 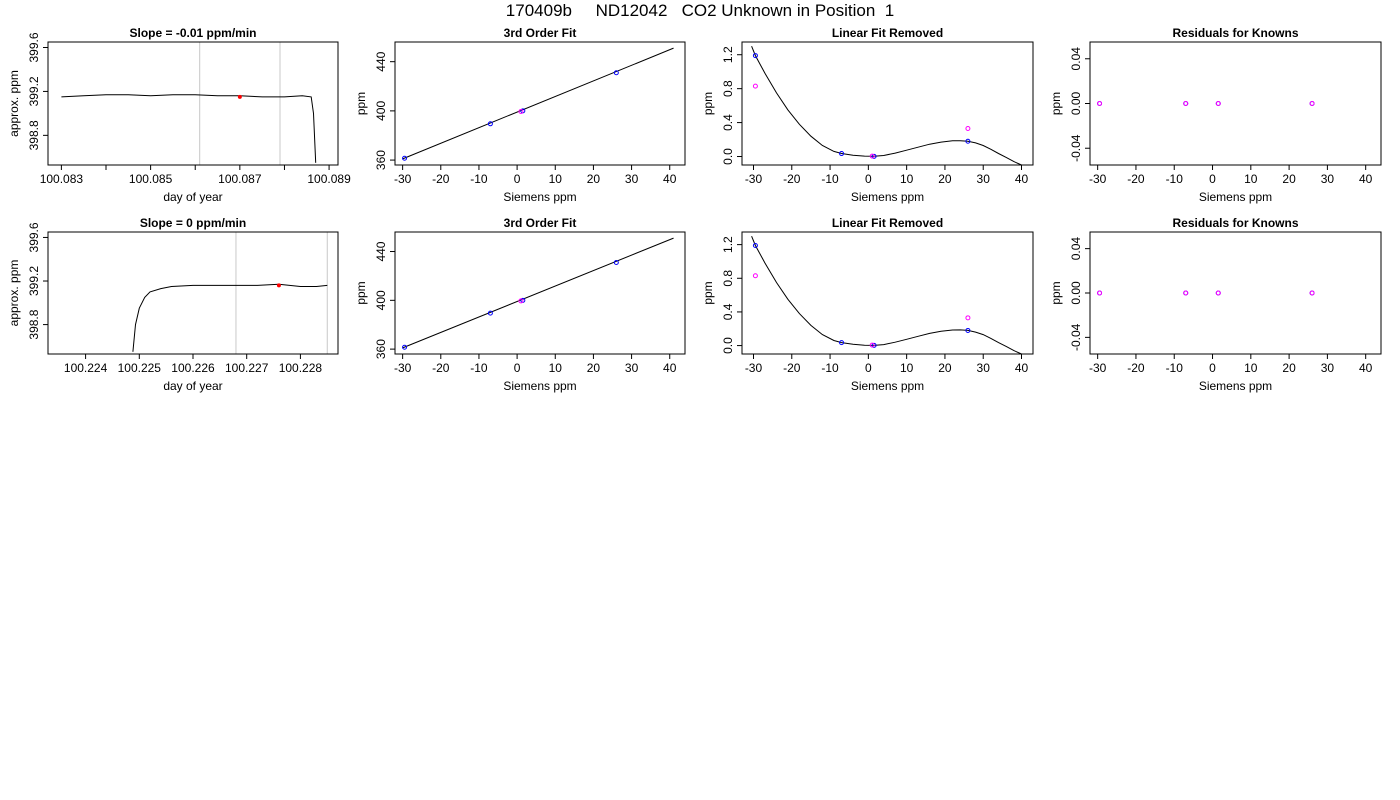 What do you see at coordinates (381, 349) in the screenshot?
I see `y-tick-label: 360` at bounding box center [381, 349].